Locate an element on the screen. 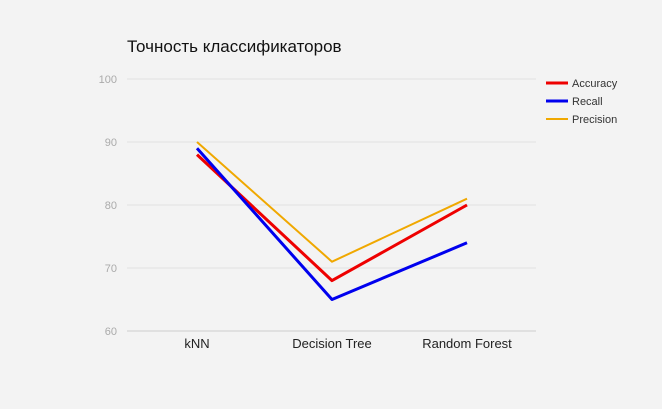  y-tick-label: 90 is located at coordinates (111, 143).